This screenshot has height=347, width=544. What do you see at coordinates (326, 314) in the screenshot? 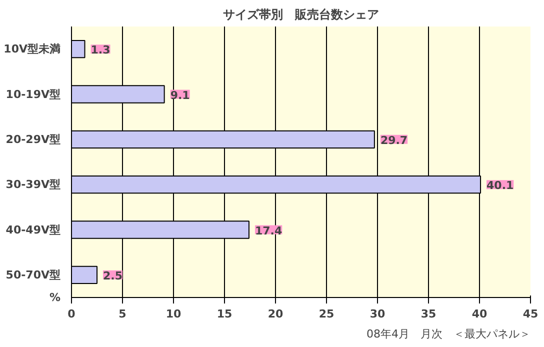
I see `x-tick-label: 25` at bounding box center [326, 314].